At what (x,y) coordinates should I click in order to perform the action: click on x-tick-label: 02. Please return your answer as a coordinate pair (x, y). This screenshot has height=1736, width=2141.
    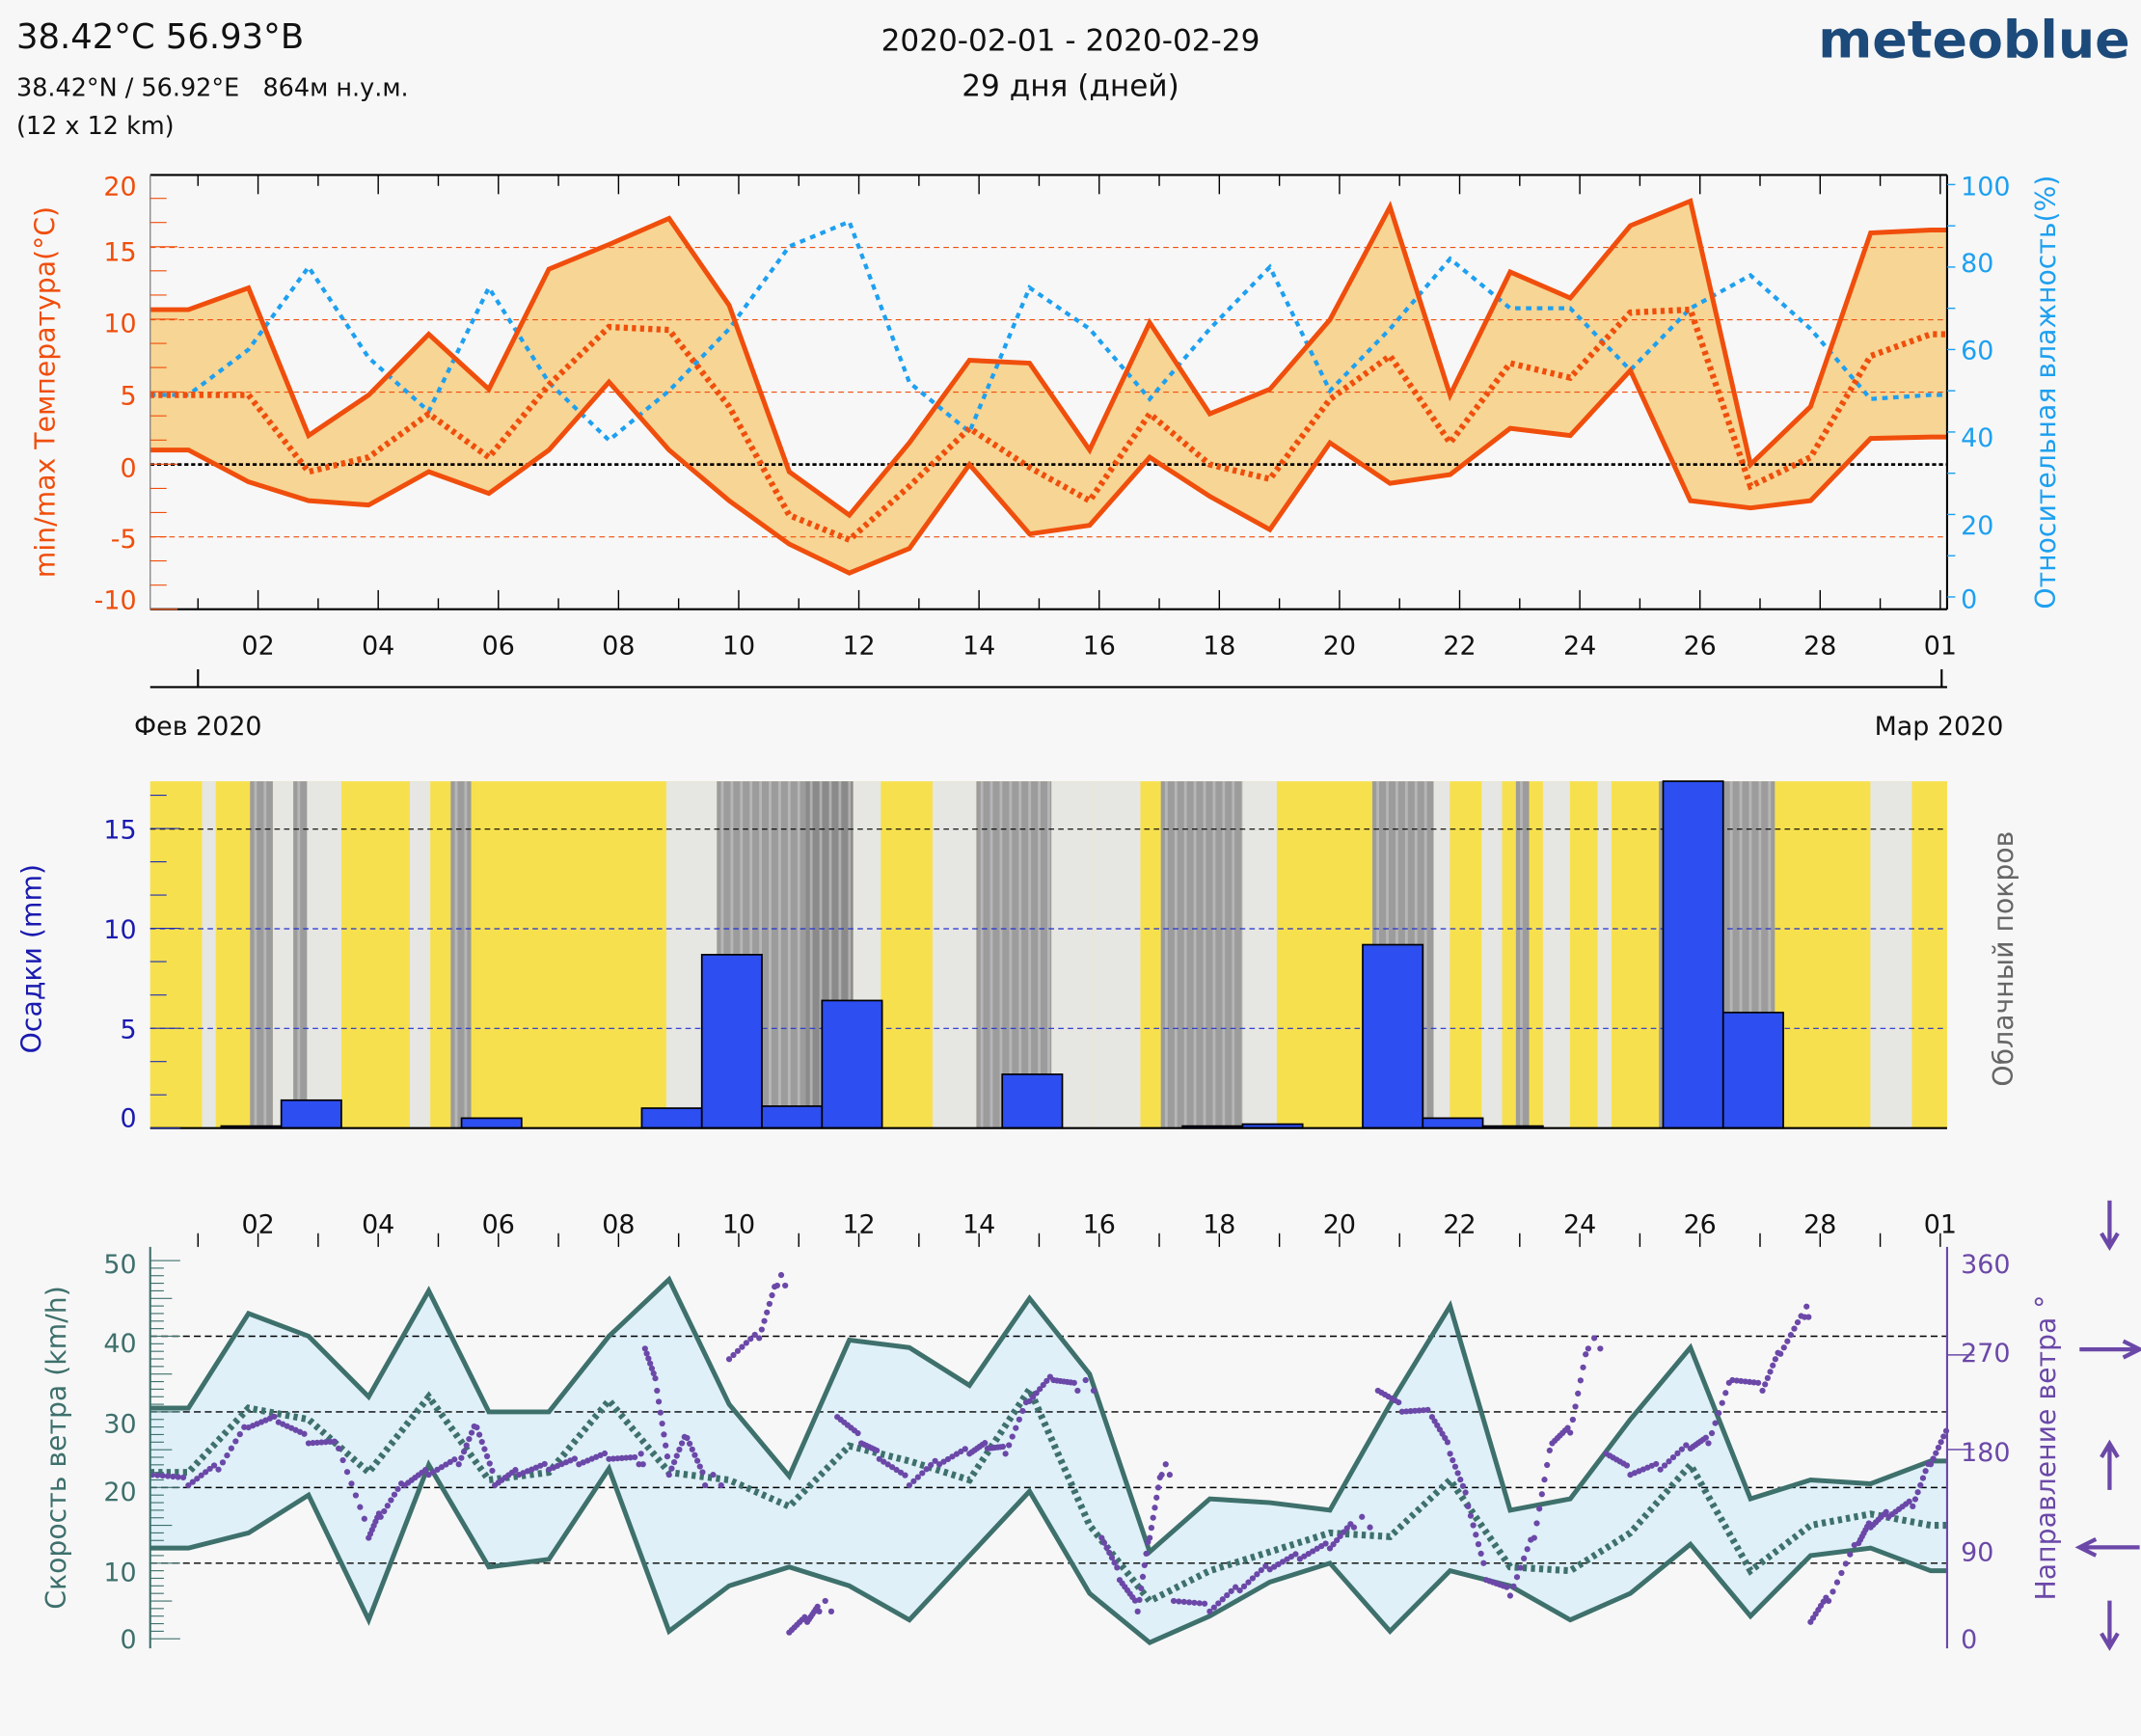
    Looking at the image, I should click on (257, 1225).